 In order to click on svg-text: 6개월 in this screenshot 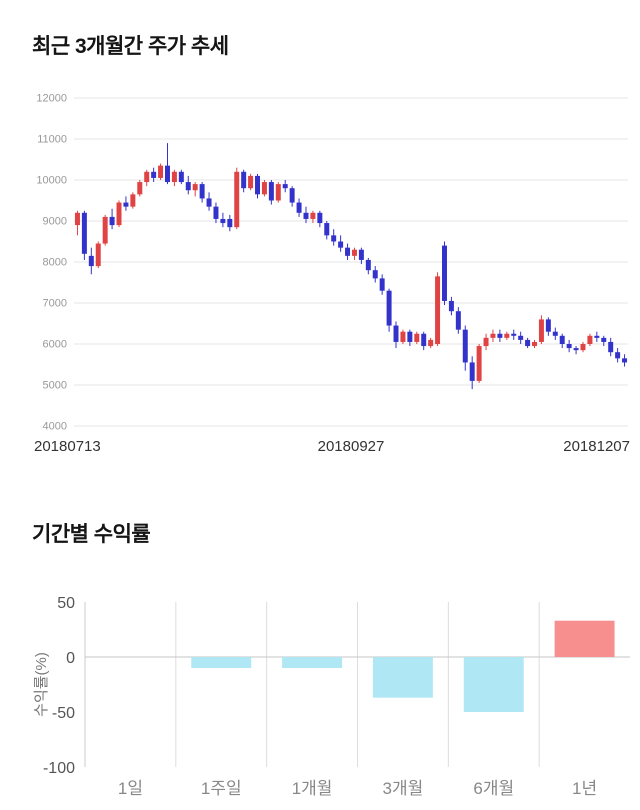, I will do `click(493, 788)`.